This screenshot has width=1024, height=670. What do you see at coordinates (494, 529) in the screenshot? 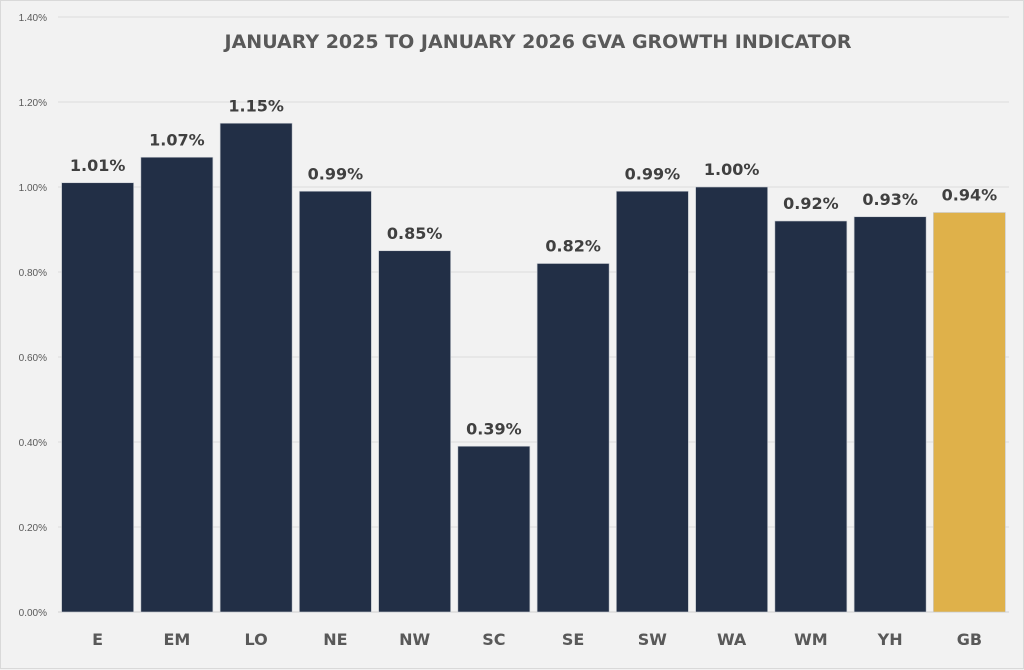
I see `bar-sc` at bounding box center [494, 529].